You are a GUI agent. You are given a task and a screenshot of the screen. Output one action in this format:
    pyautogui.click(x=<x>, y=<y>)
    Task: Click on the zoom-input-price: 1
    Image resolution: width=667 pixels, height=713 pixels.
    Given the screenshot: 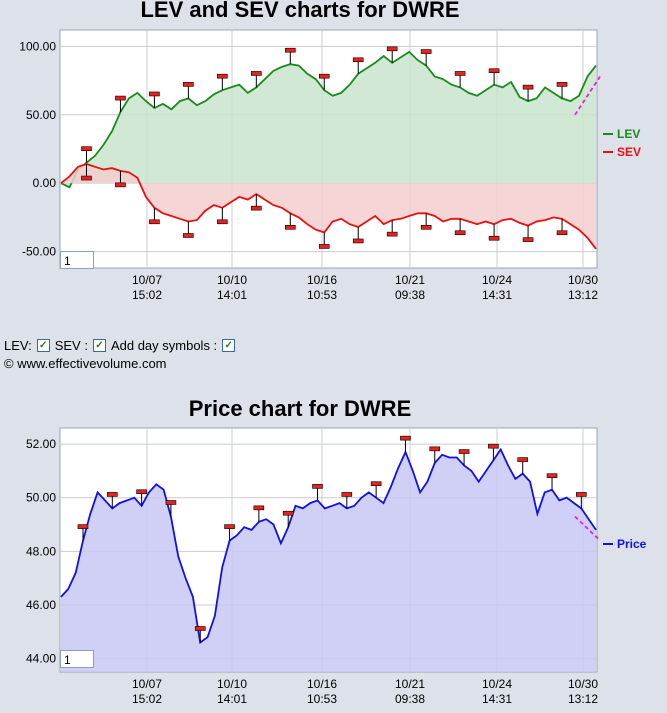 What is the action you would take?
    pyautogui.click(x=77, y=659)
    